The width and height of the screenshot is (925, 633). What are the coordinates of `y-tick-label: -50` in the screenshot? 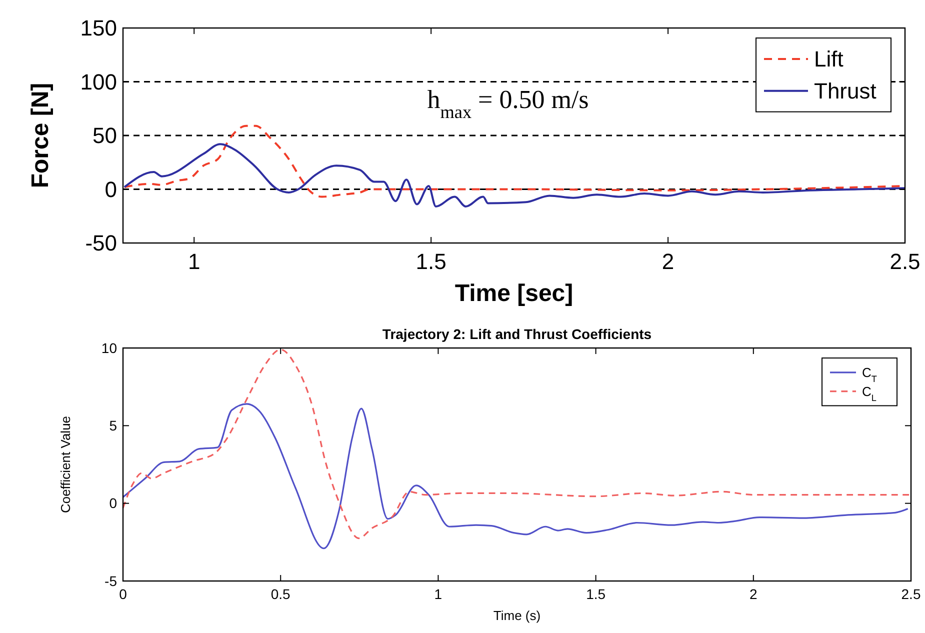 It's located at (101, 243).